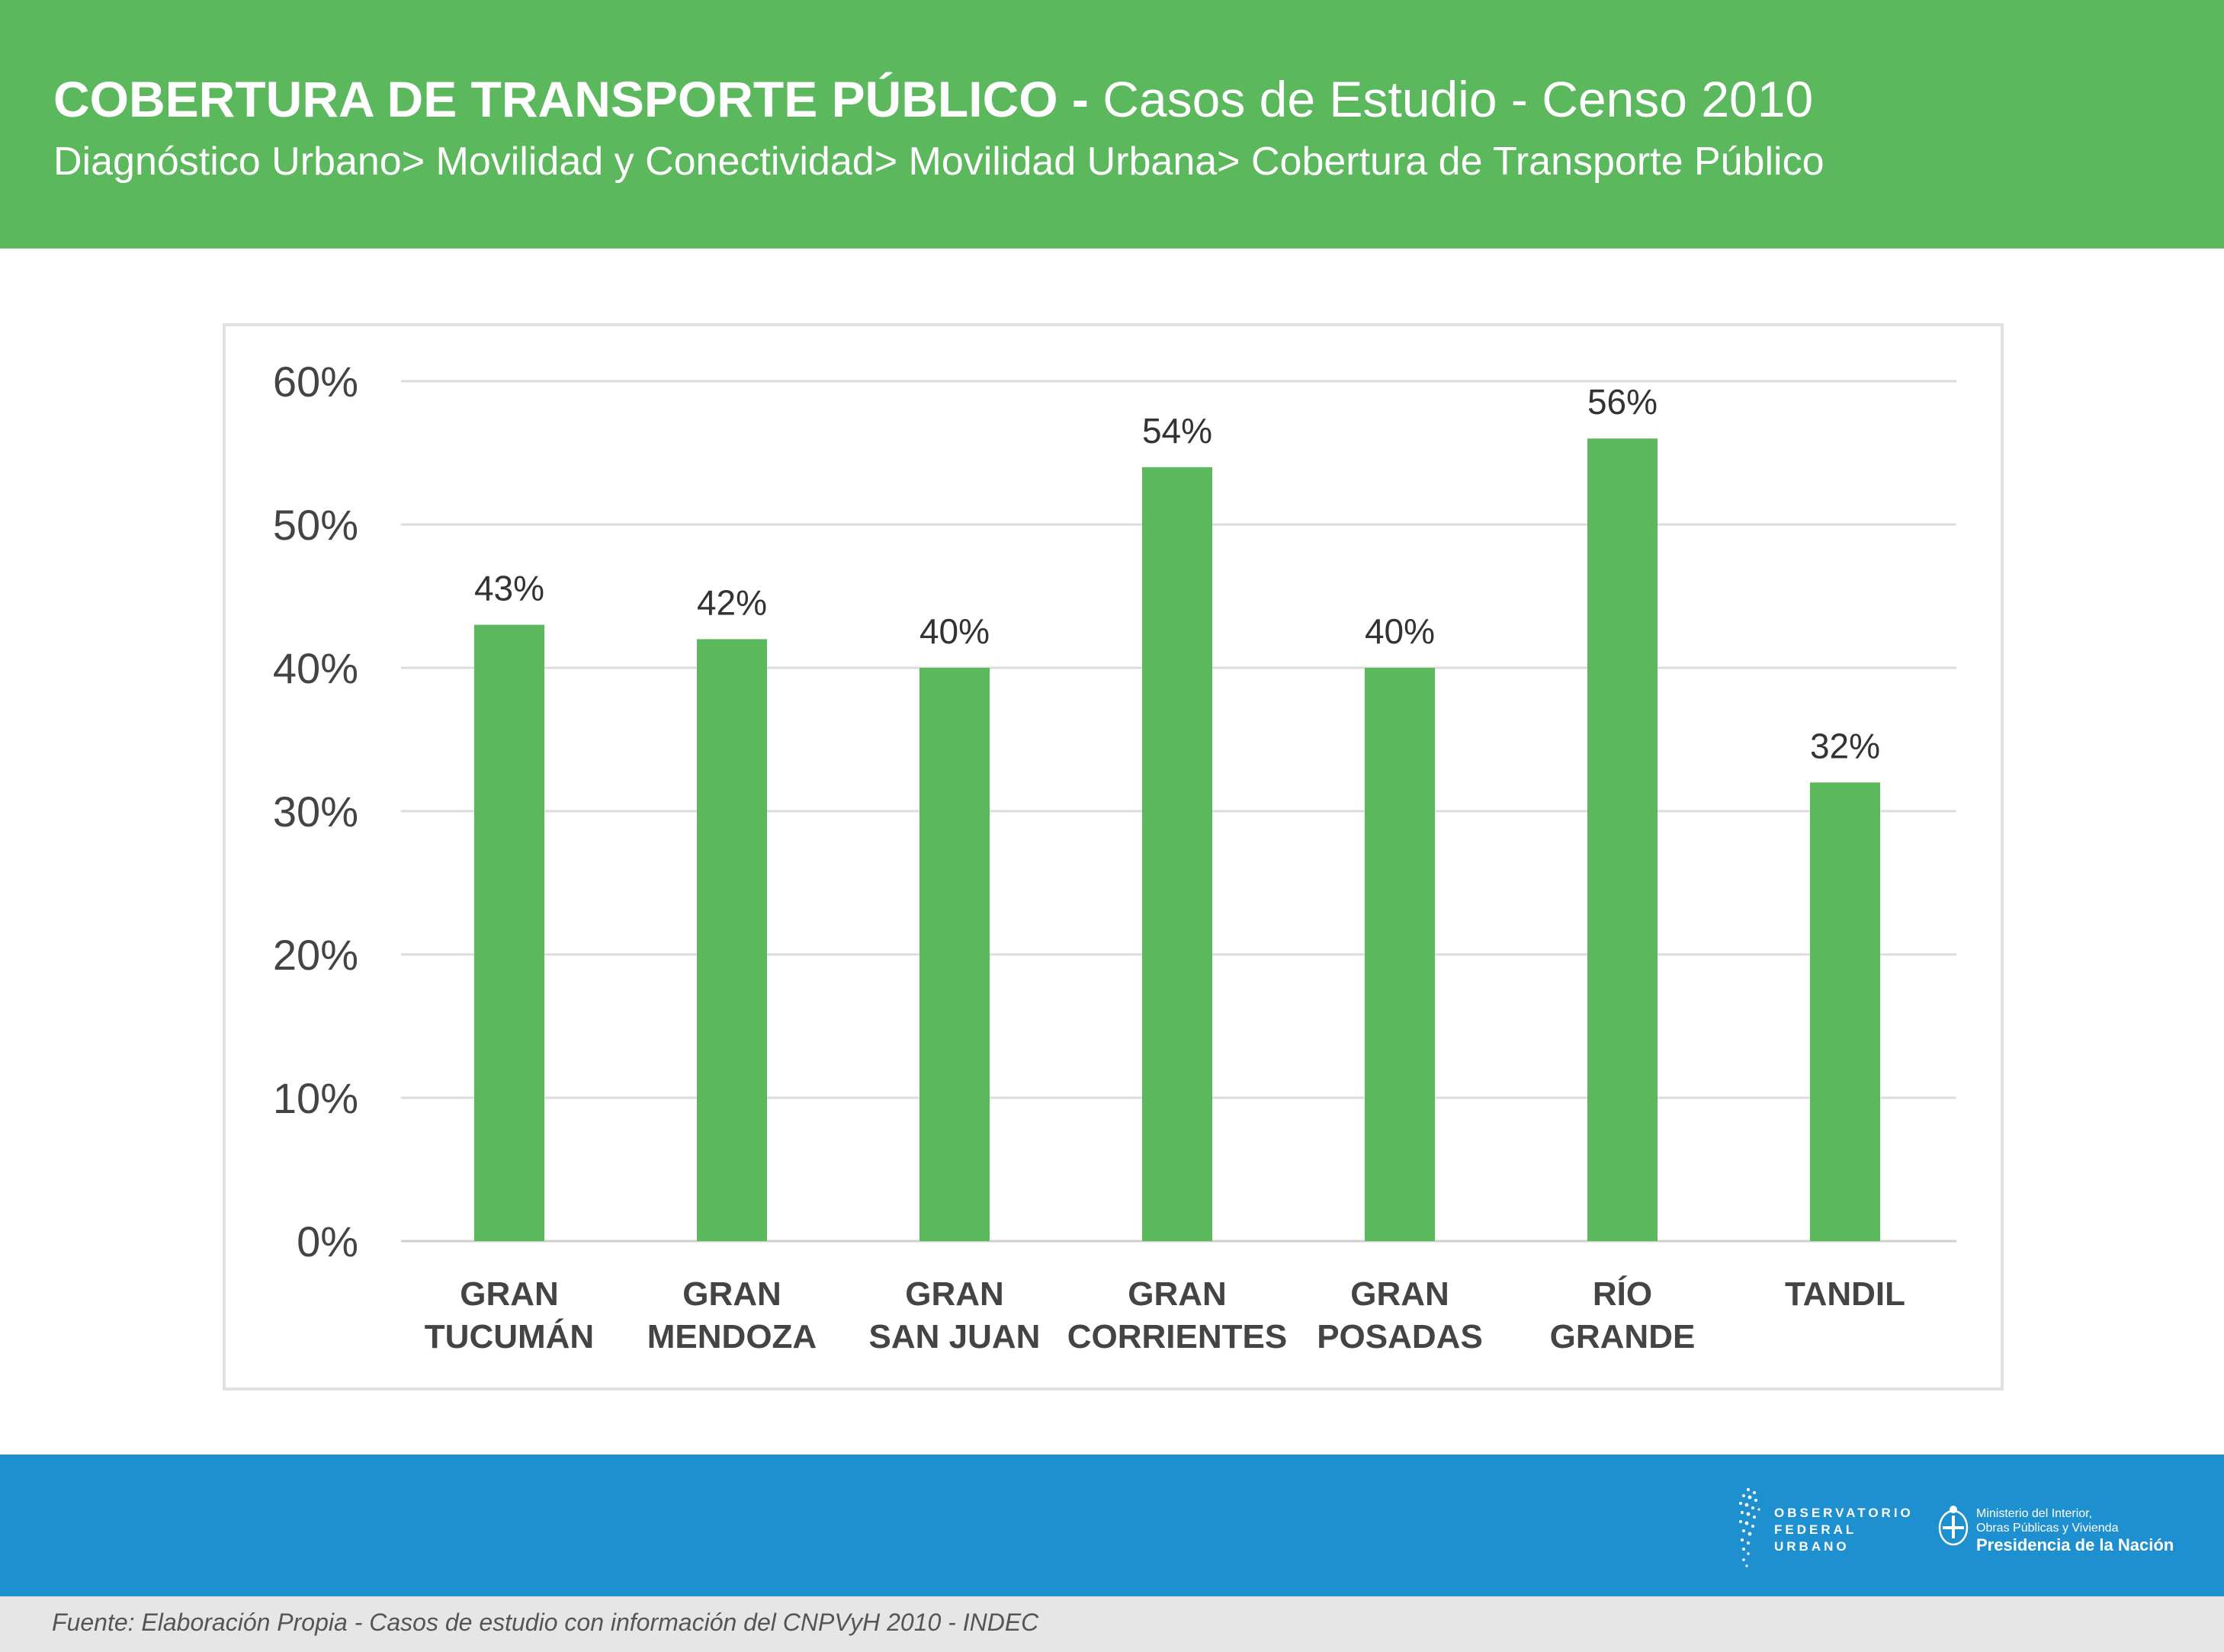 The image size is (2224, 1652). What do you see at coordinates (315, 525) in the screenshot?
I see `y-tick-label: 50%` at bounding box center [315, 525].